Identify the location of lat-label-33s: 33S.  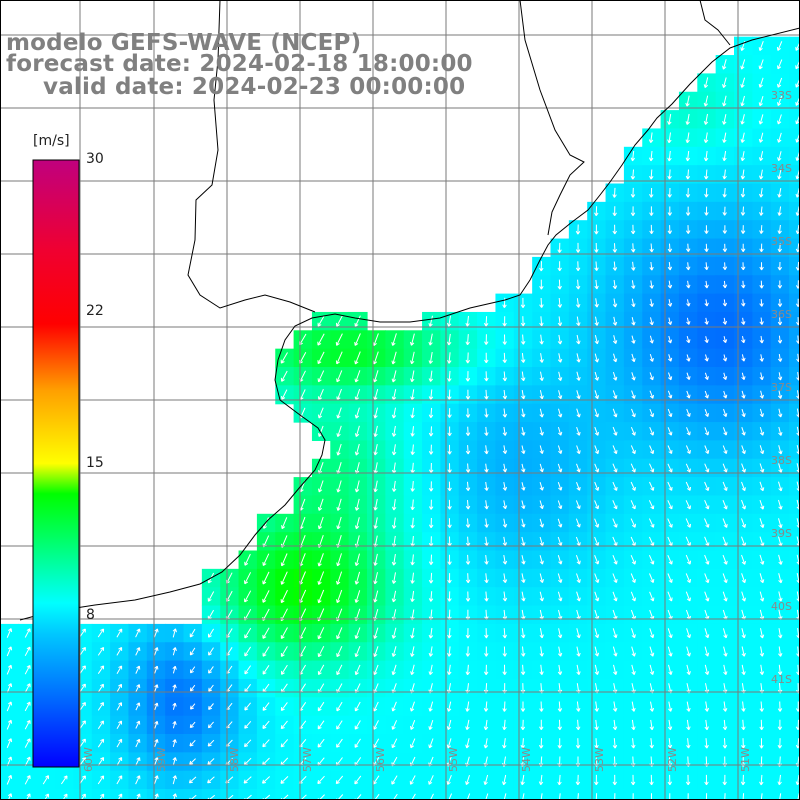
(781, 95).